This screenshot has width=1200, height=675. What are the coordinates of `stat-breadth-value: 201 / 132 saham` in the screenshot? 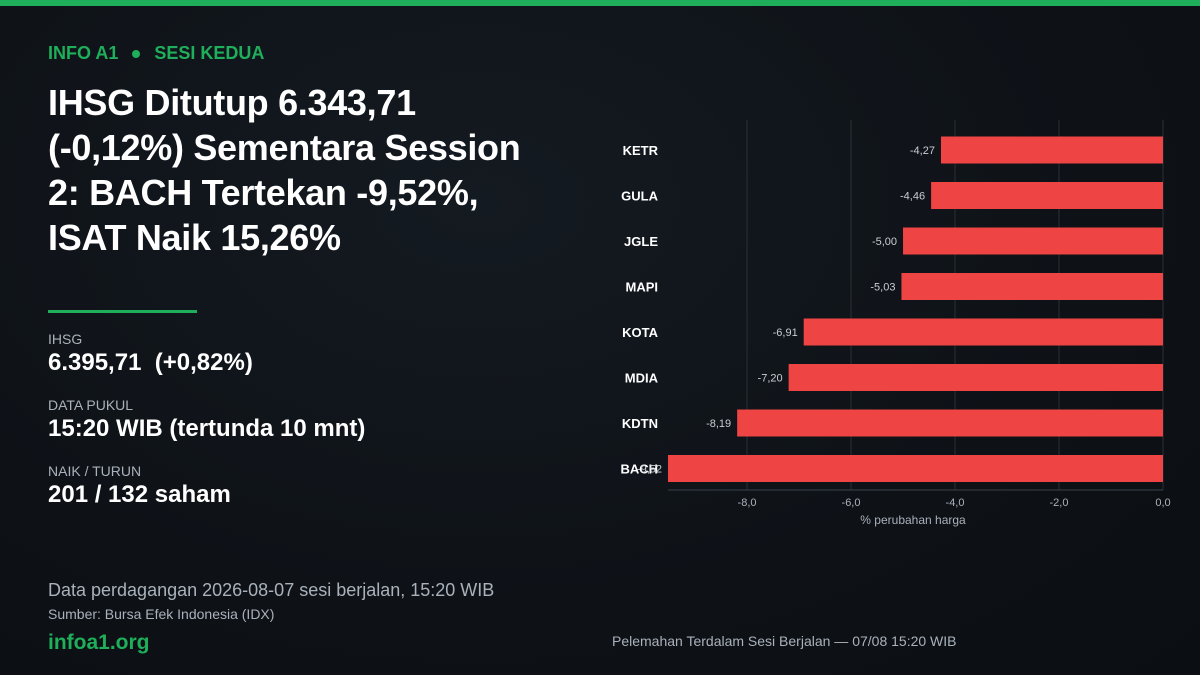 It's located at (139, 494).